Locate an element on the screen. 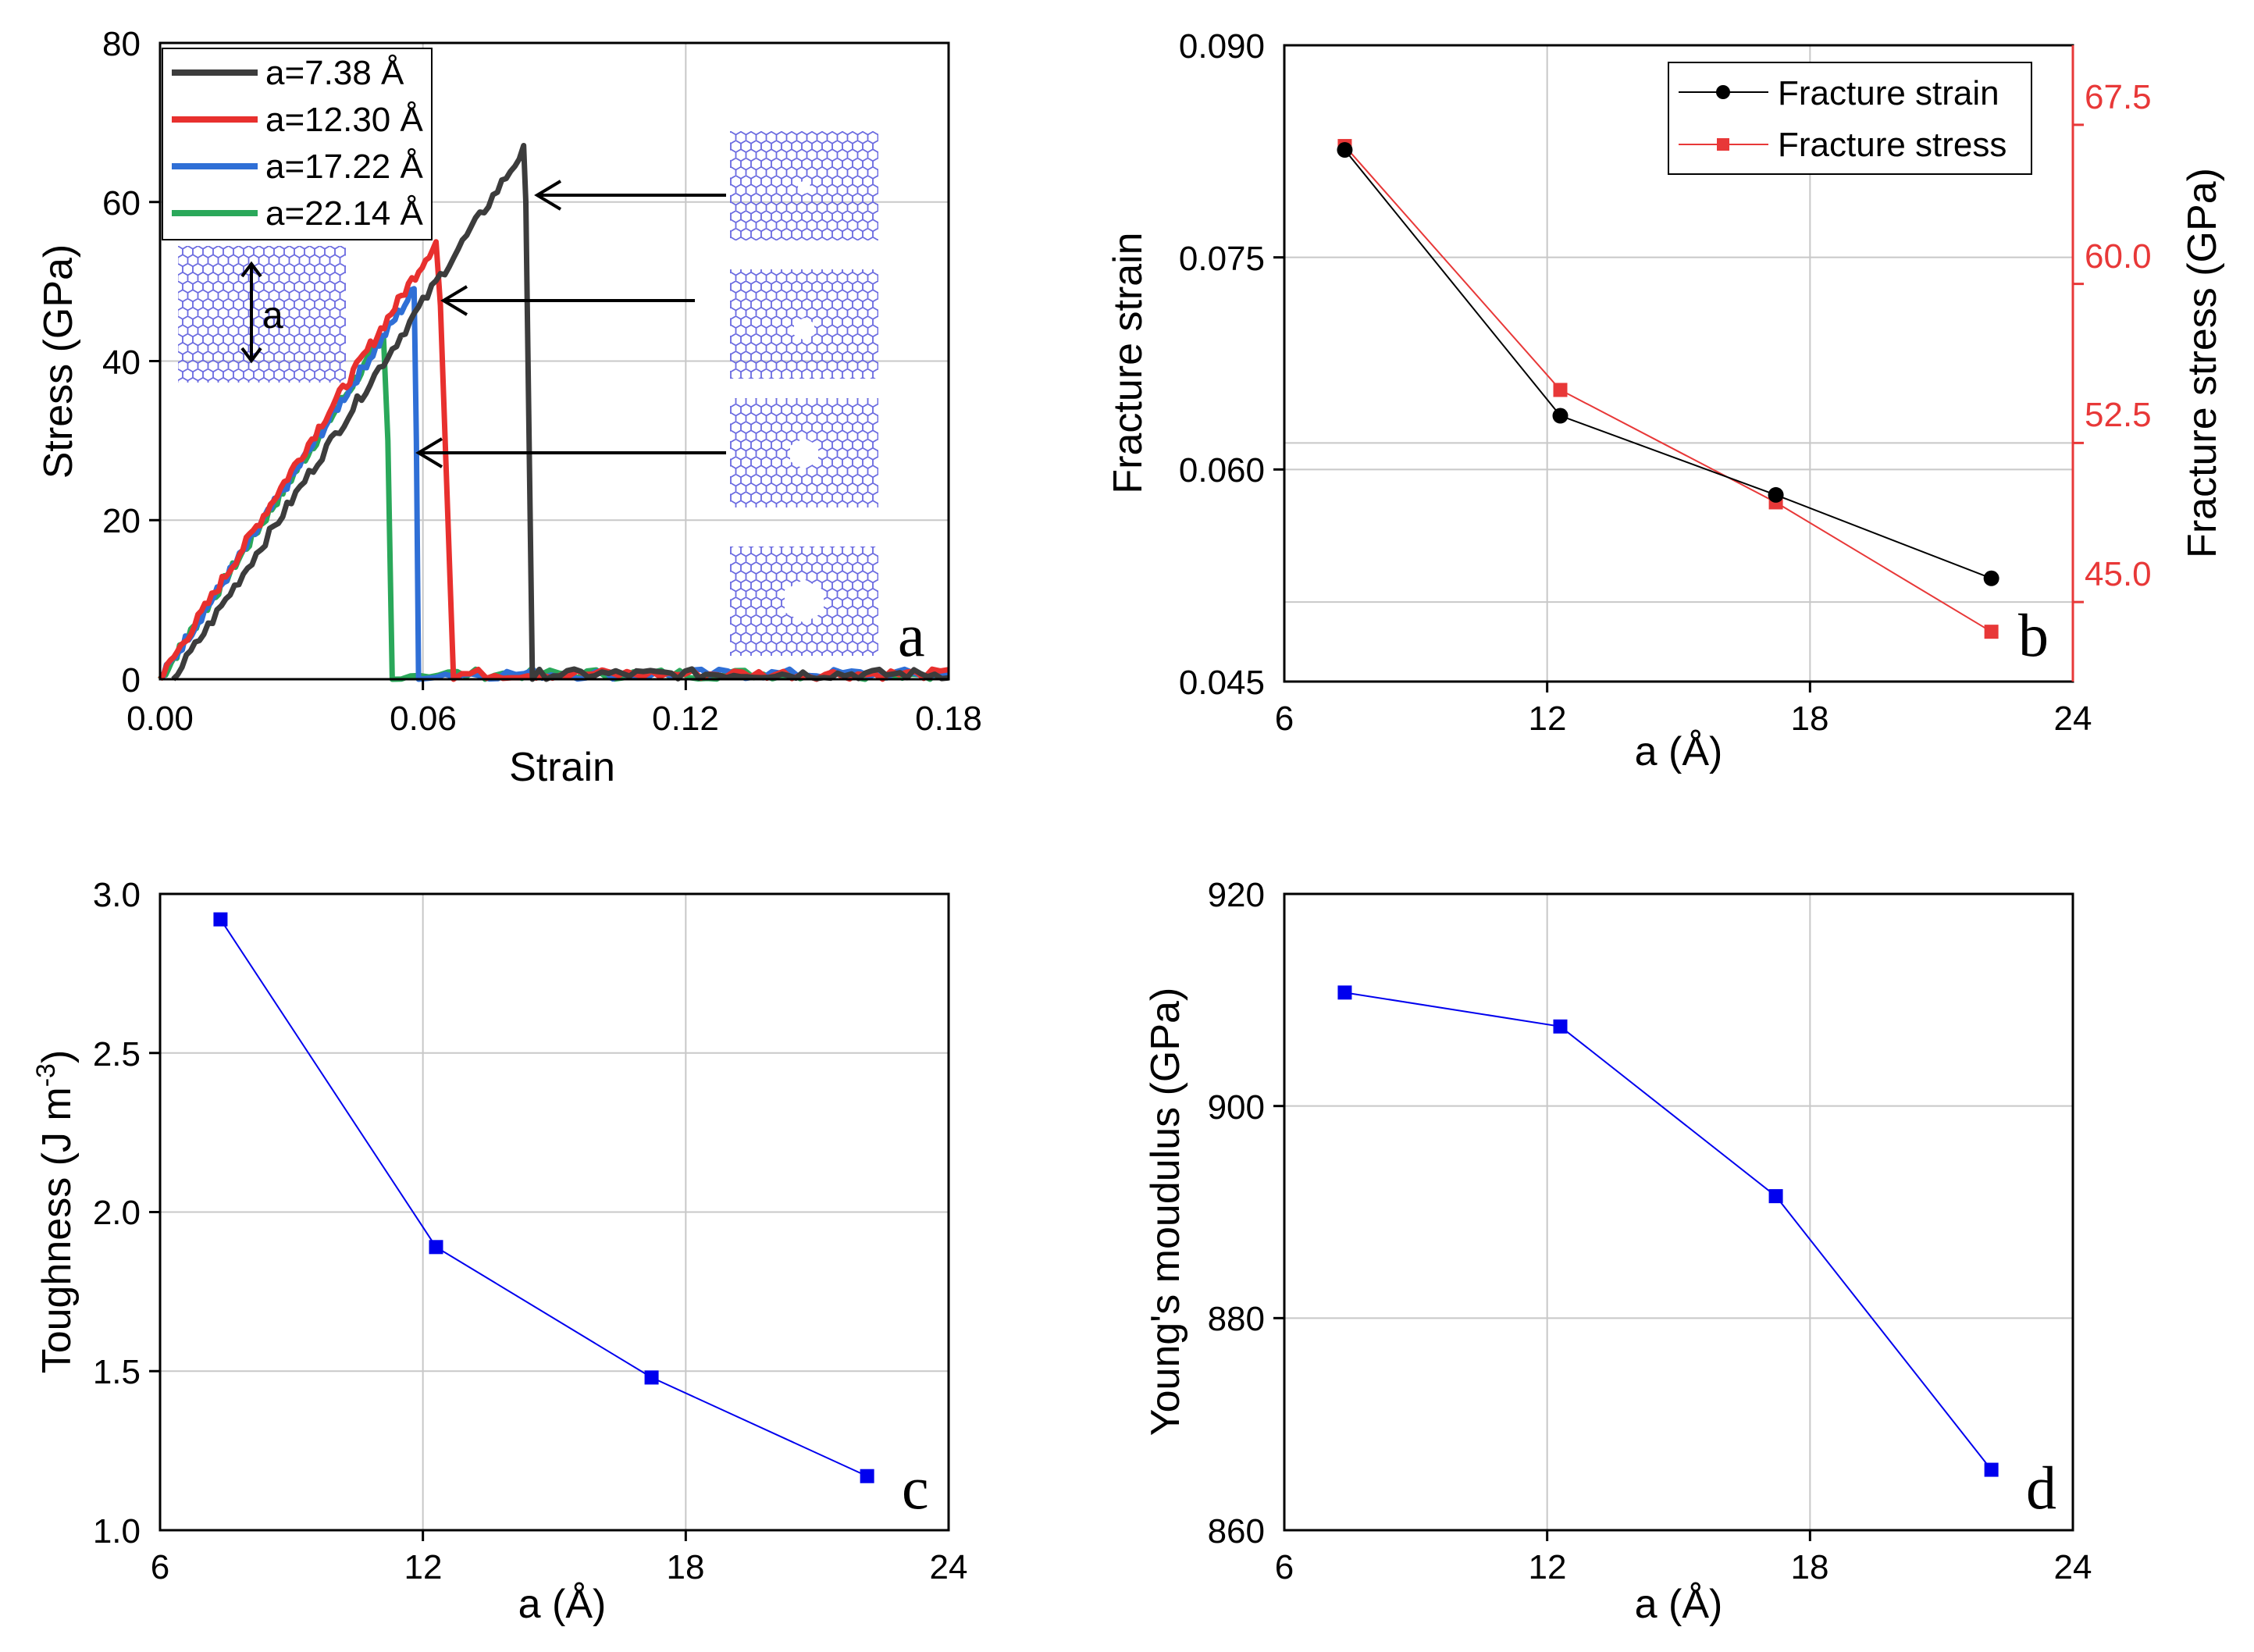 The image size is (2254, 1652). legend-entry: a=17.22 Å is located at coordinates (344, 167).